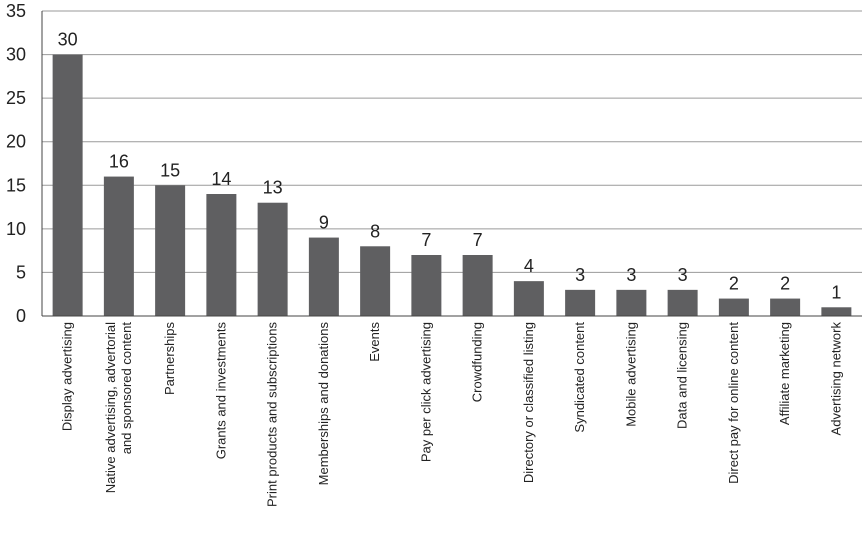  I want to click on category-label-line: Display advertising, so click(67, 376).